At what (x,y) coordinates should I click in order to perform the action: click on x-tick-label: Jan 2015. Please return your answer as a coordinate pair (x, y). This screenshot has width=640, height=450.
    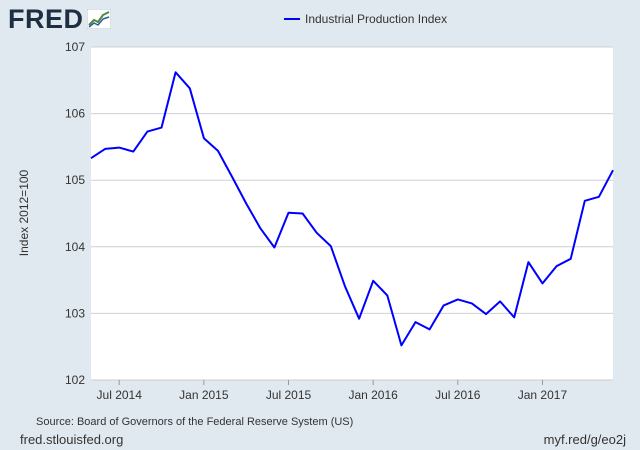
    Looking at the image, I should click on (204, 395).